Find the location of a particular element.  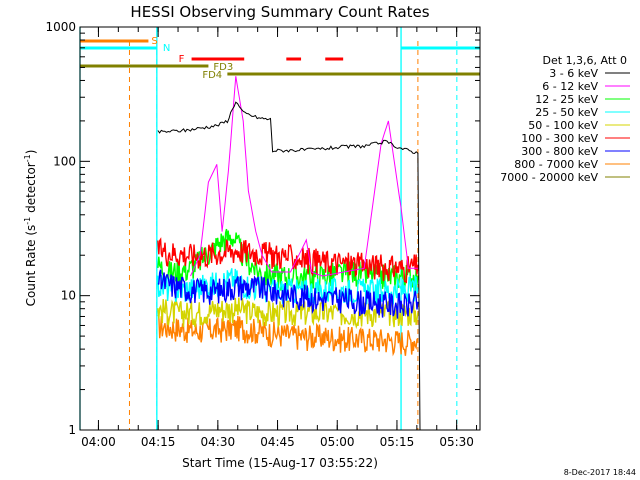

y-tick-label: 1000 is located at coordinates (60, 27).